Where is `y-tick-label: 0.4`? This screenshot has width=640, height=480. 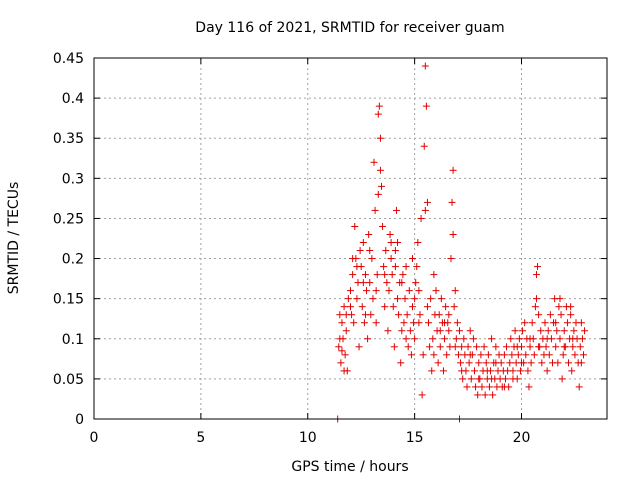 y-tick-label: 0.4 is located at coordinates (73, 99).